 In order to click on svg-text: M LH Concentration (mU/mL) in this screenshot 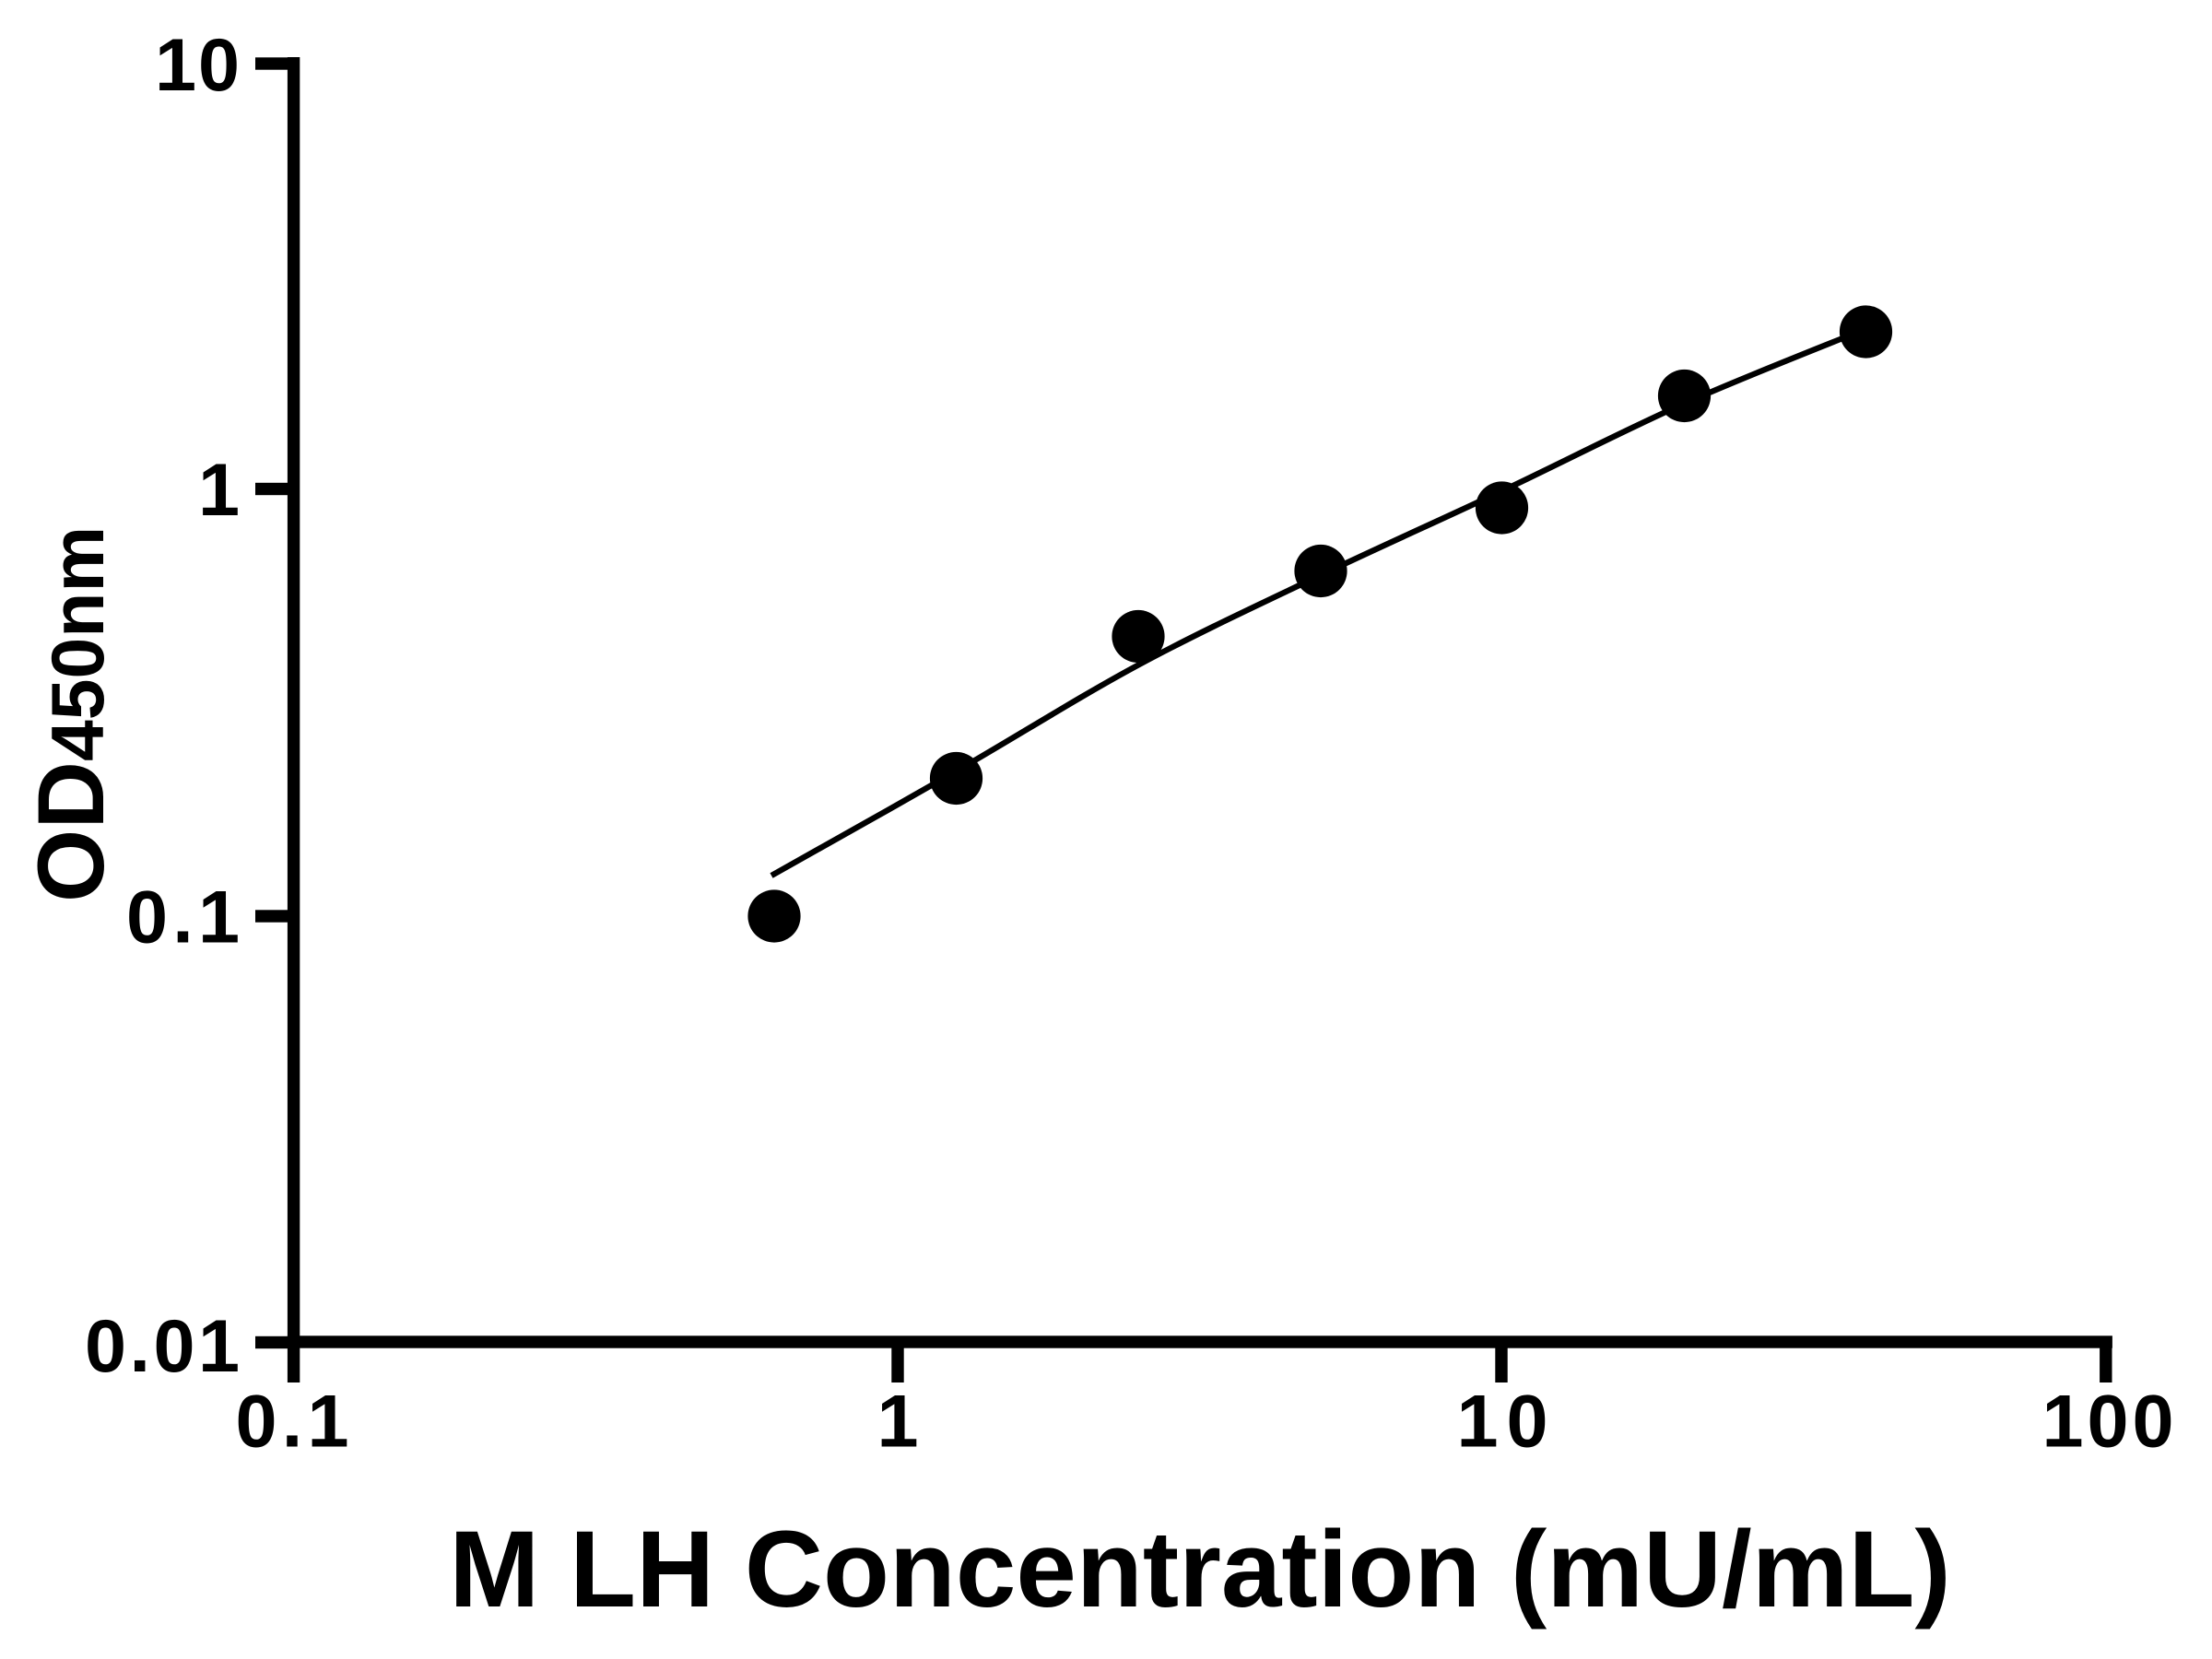, I will do `click(1199, 1569)`.